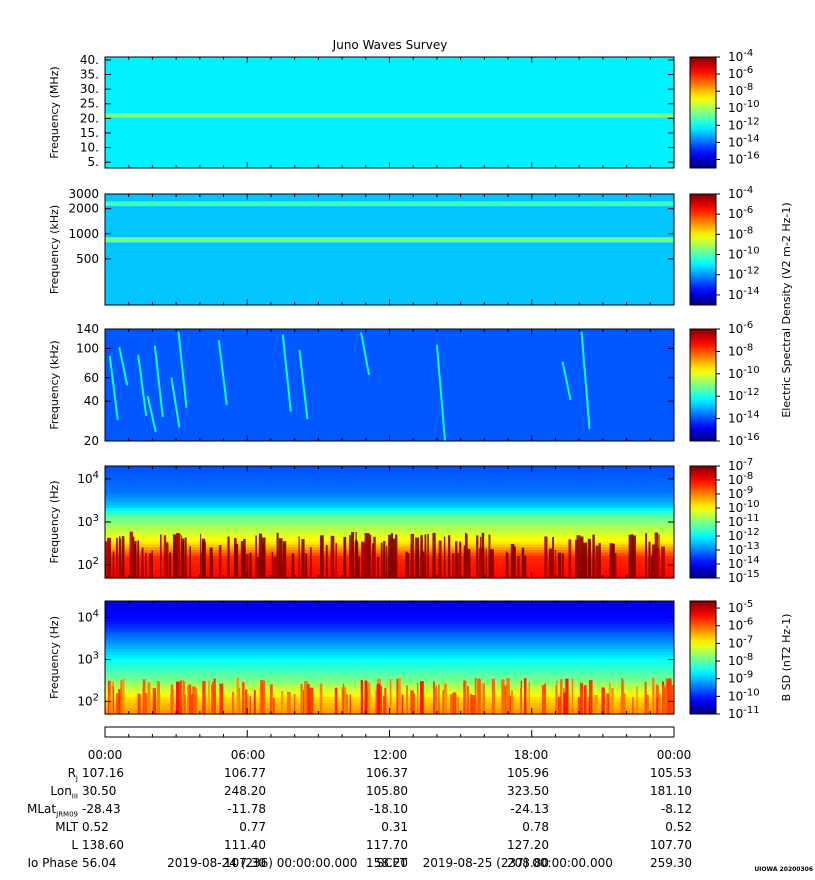 This screenshot has width=815, height=880. What do you see at coordinates (740, 642) in the screenshot?
I see `colorbar-tick-label: 10⁻⁷` at bounding box center [740, 642].